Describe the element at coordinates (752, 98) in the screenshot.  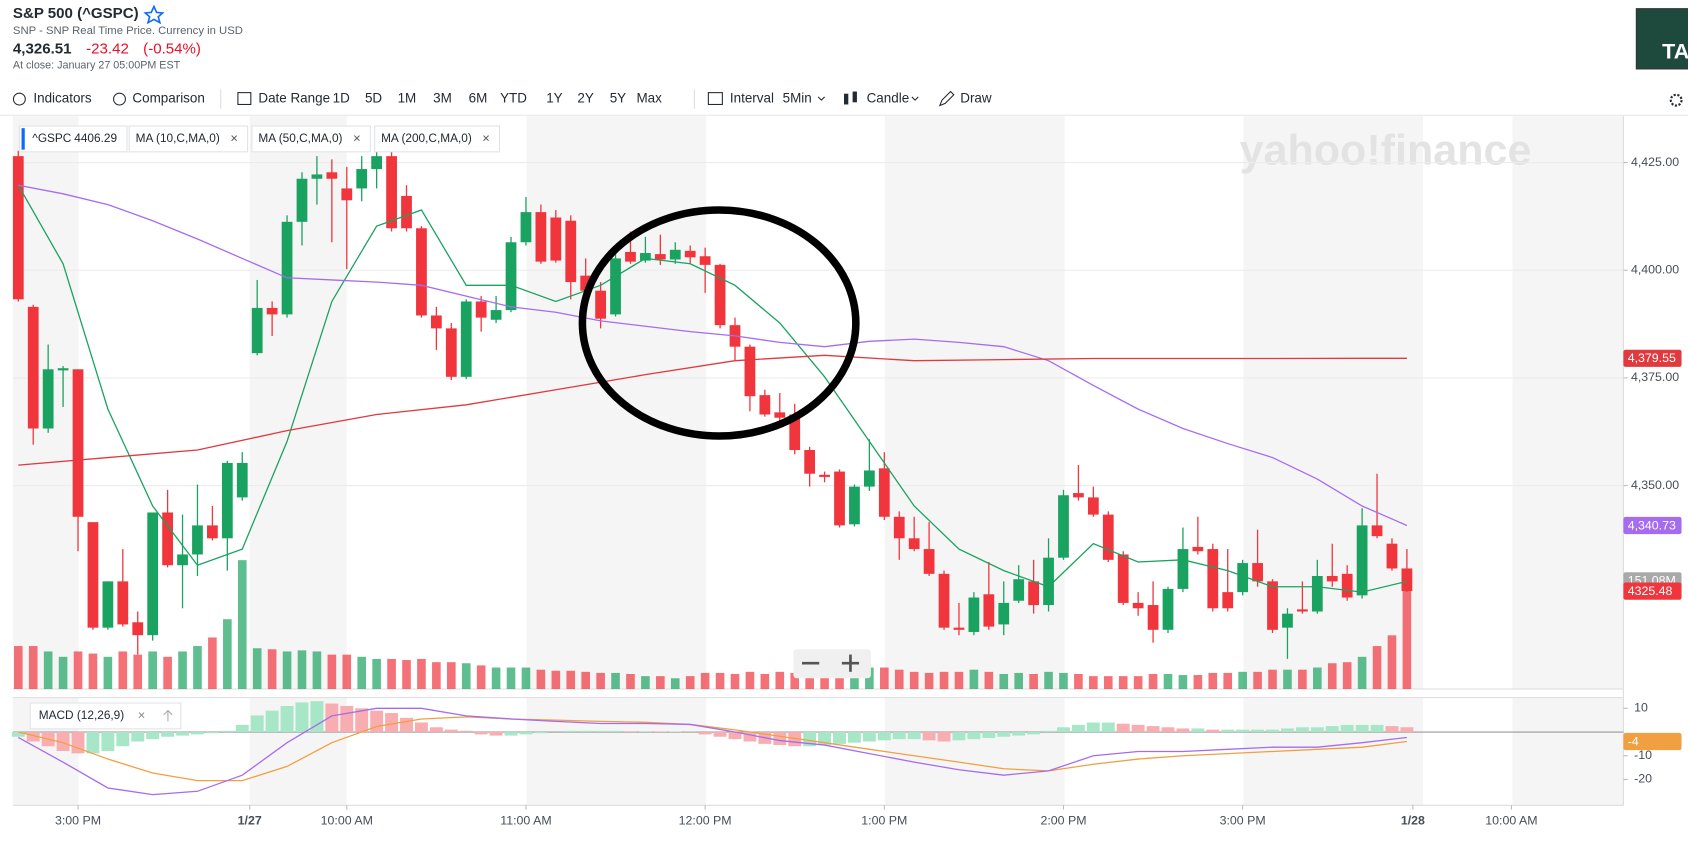
I see `interval-button: Interval` at that location.